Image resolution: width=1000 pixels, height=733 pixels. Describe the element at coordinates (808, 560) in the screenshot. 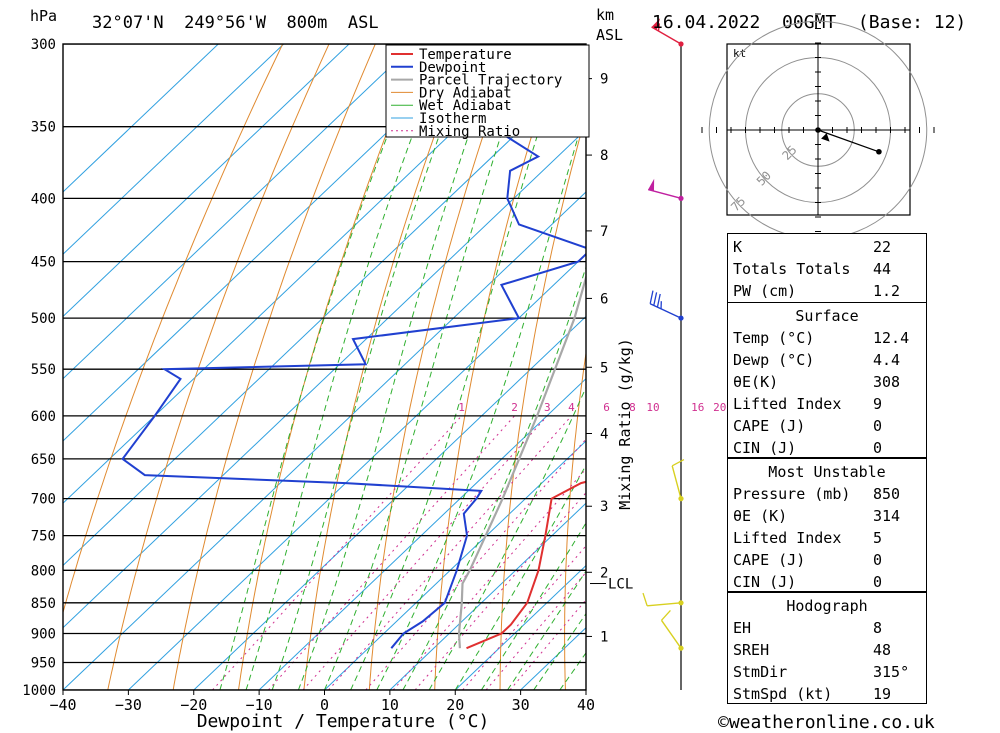

I see `most-unstable-row: CAPE (J) 0` at that location.